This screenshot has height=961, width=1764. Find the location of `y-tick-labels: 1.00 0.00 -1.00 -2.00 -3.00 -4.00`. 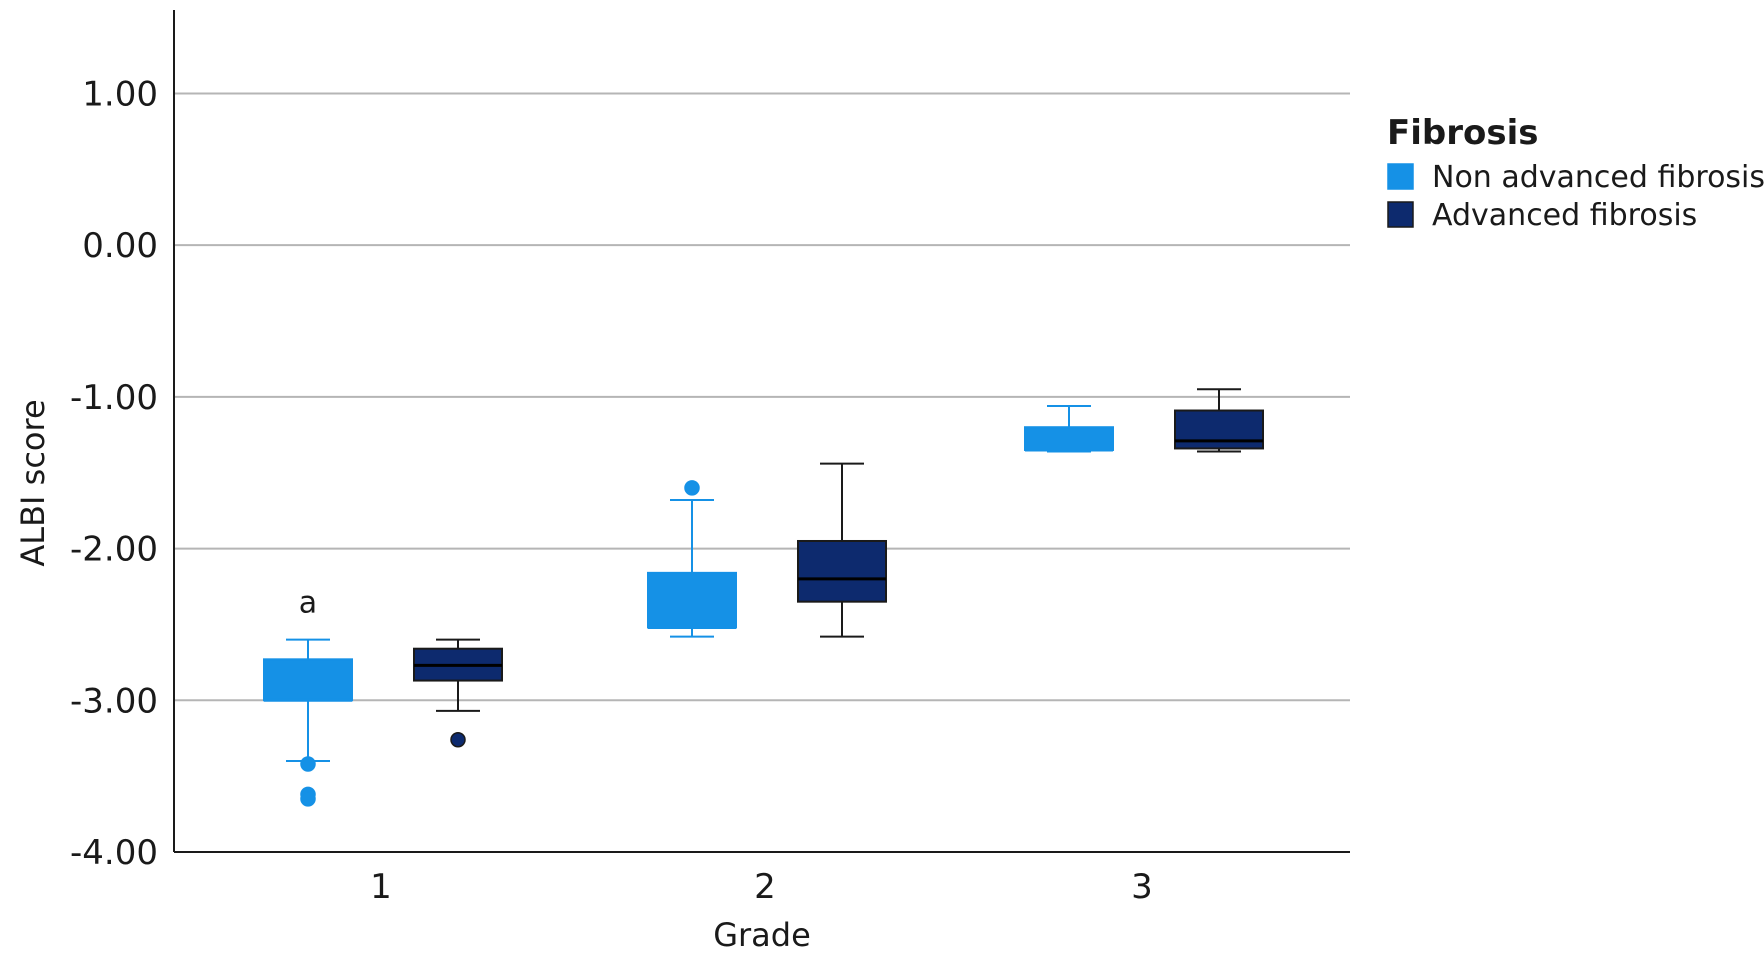

y-tick-labels: 1.00 0.00 -1.00 -2.00 -3.00 -4.00 is located at coordinates (114, 473).